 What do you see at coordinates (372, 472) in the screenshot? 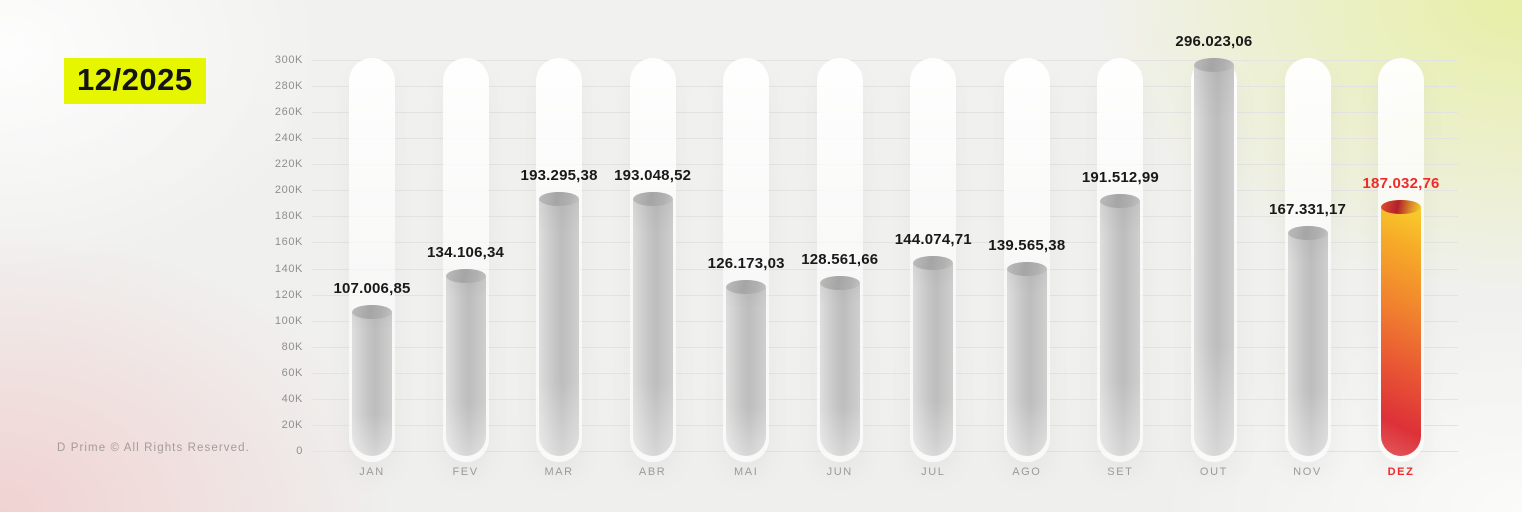
I see `x-axis-label: JAN` at bounding box center [372, 472].